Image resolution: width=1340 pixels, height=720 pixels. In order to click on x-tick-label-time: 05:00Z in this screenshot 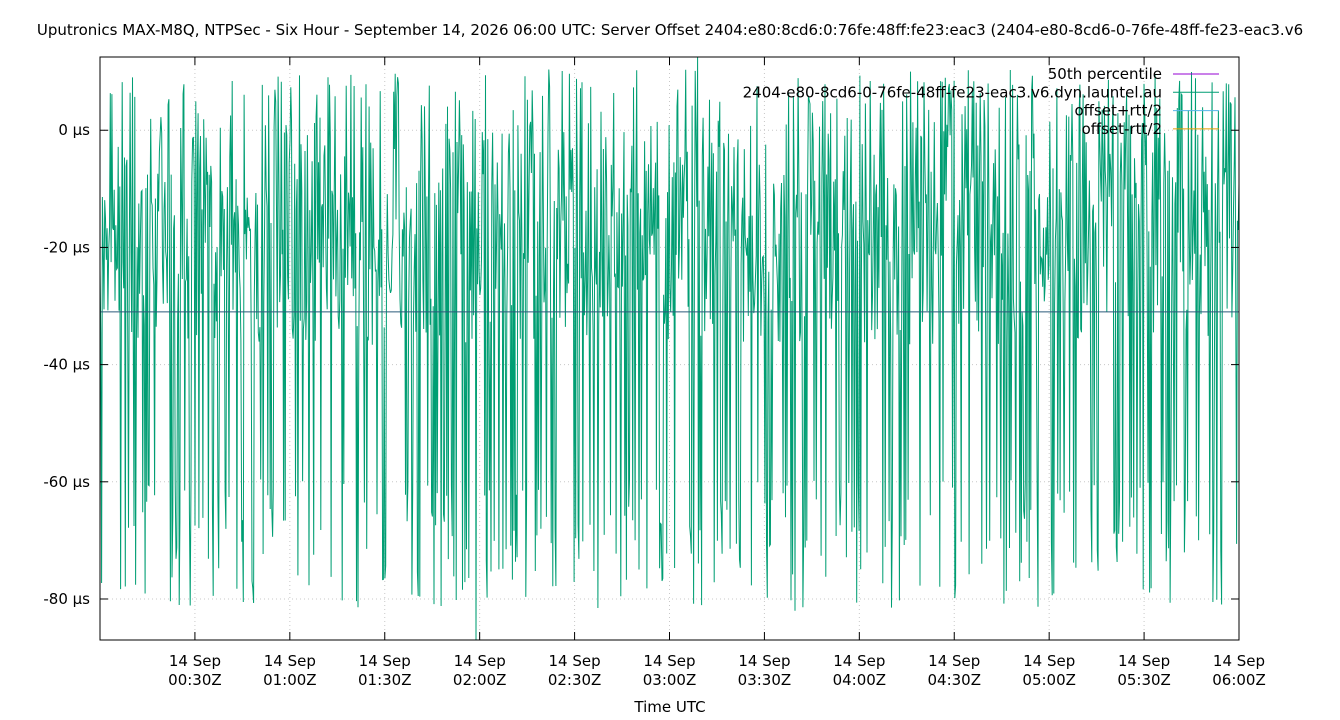, I will do `click(1049, 680)`.